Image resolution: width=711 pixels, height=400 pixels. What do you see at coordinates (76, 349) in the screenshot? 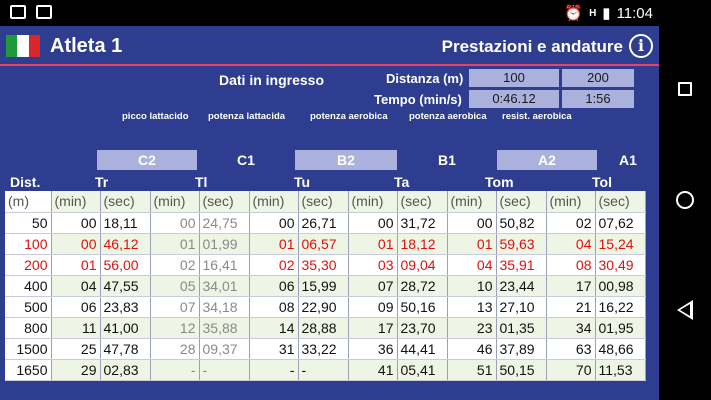
I see `minutes-cell: 25` at bounding box center [76, 349].